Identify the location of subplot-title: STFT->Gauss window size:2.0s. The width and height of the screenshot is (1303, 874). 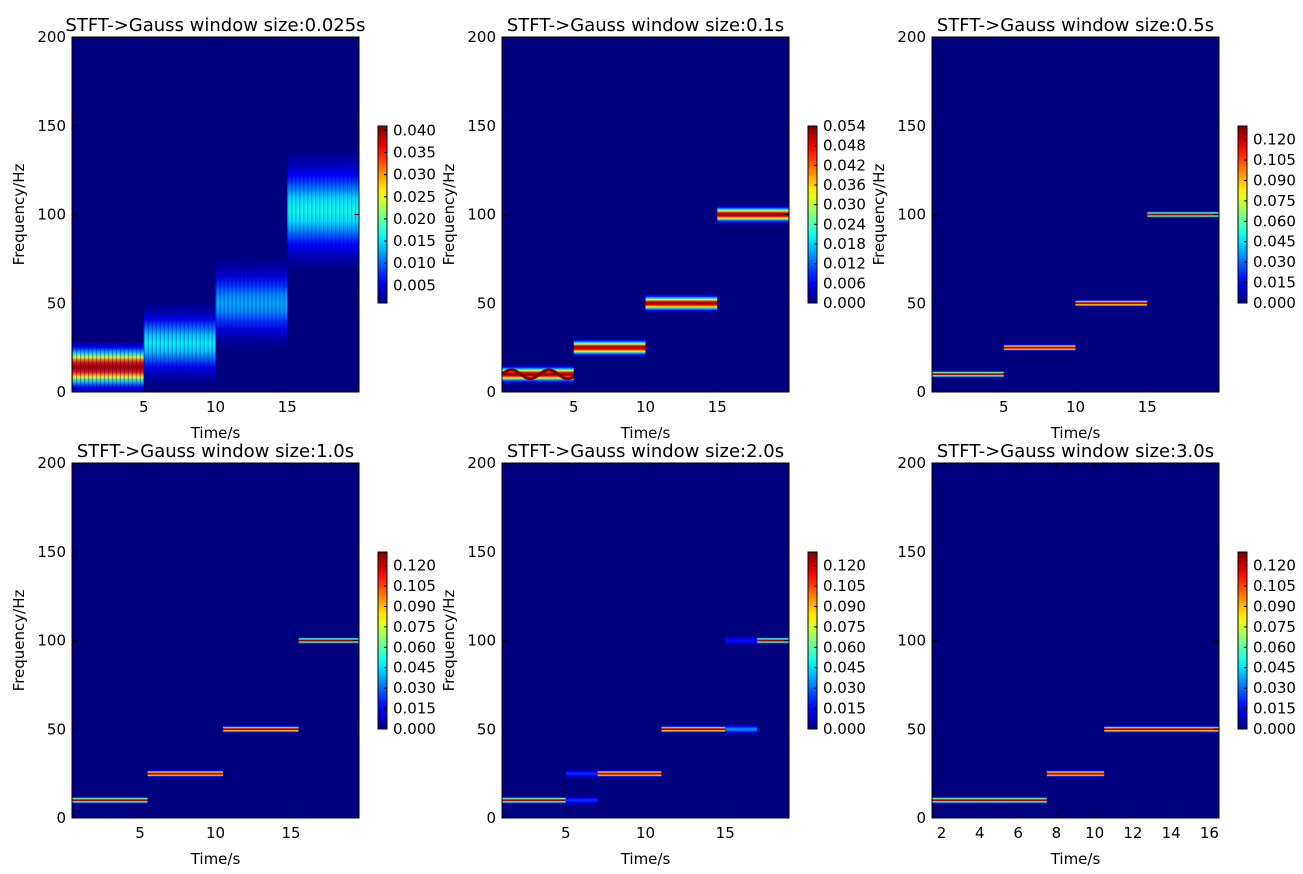
(645, 451).